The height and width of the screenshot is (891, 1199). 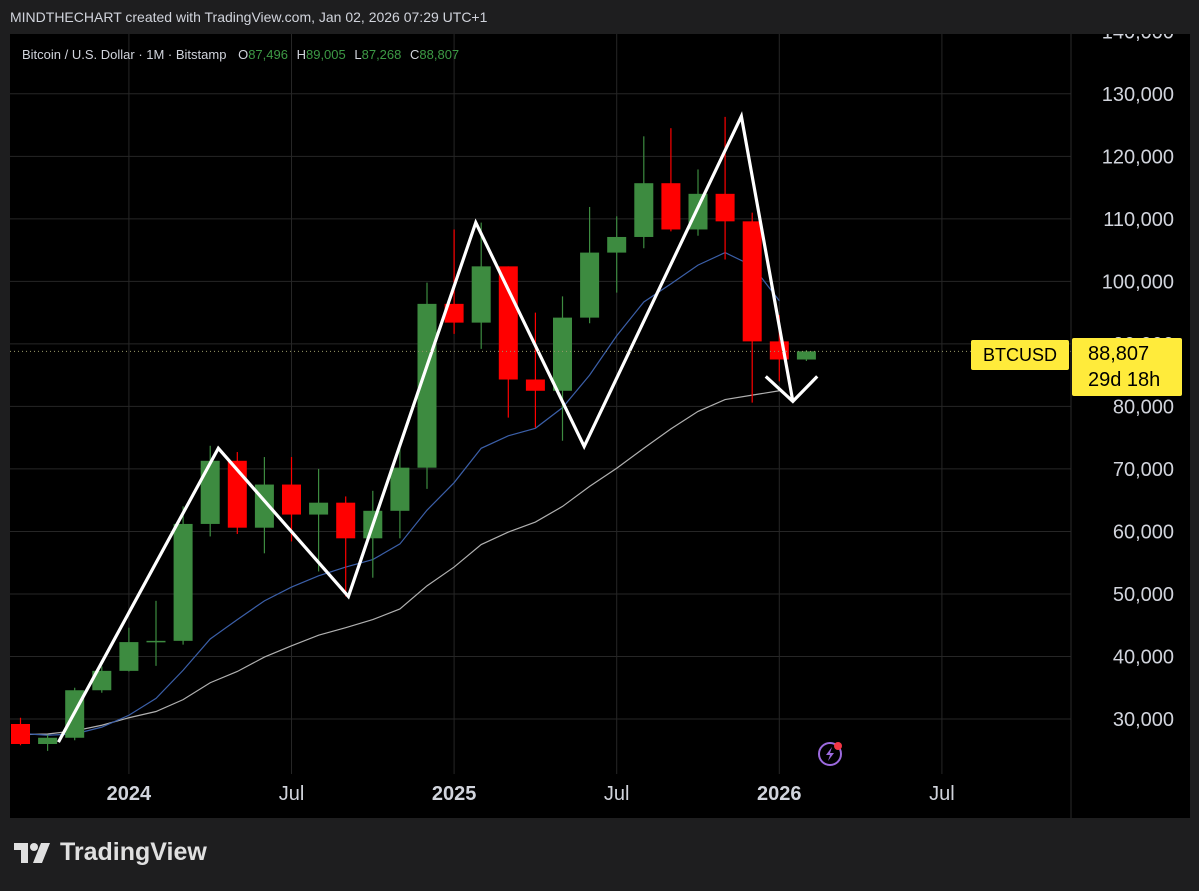 I want to click on arrow-head, so click(x=791, y=389).